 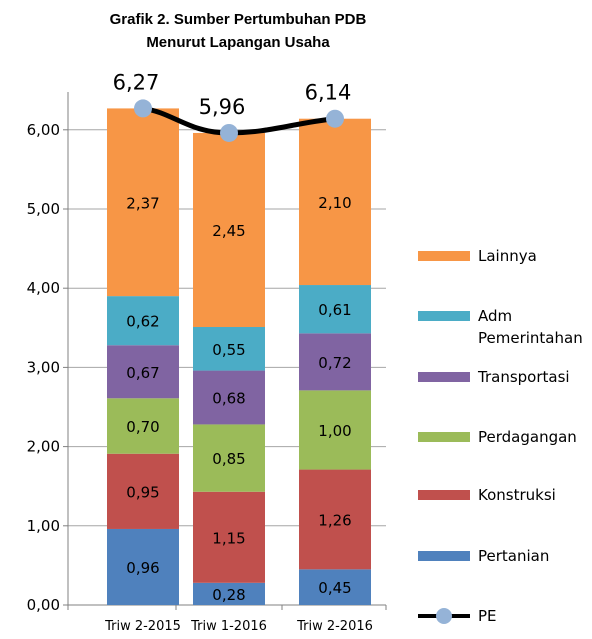 I want to click on legend-label-pertanian: Pertanian, so click(x=513, y=556).